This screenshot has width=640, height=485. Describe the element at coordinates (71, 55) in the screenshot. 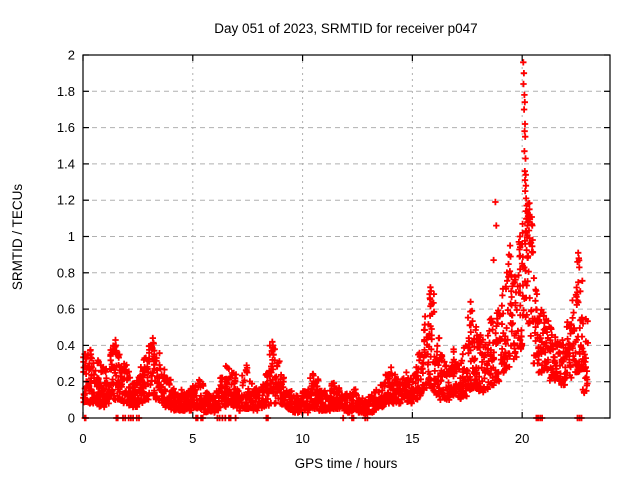

I see `y-tick-label: 2` at that location.